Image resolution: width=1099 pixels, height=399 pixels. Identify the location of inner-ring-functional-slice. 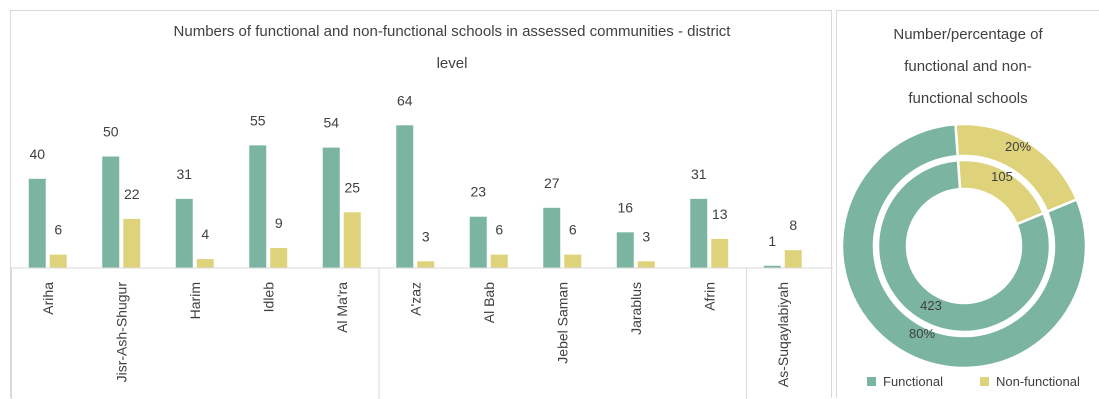
(964, 246).